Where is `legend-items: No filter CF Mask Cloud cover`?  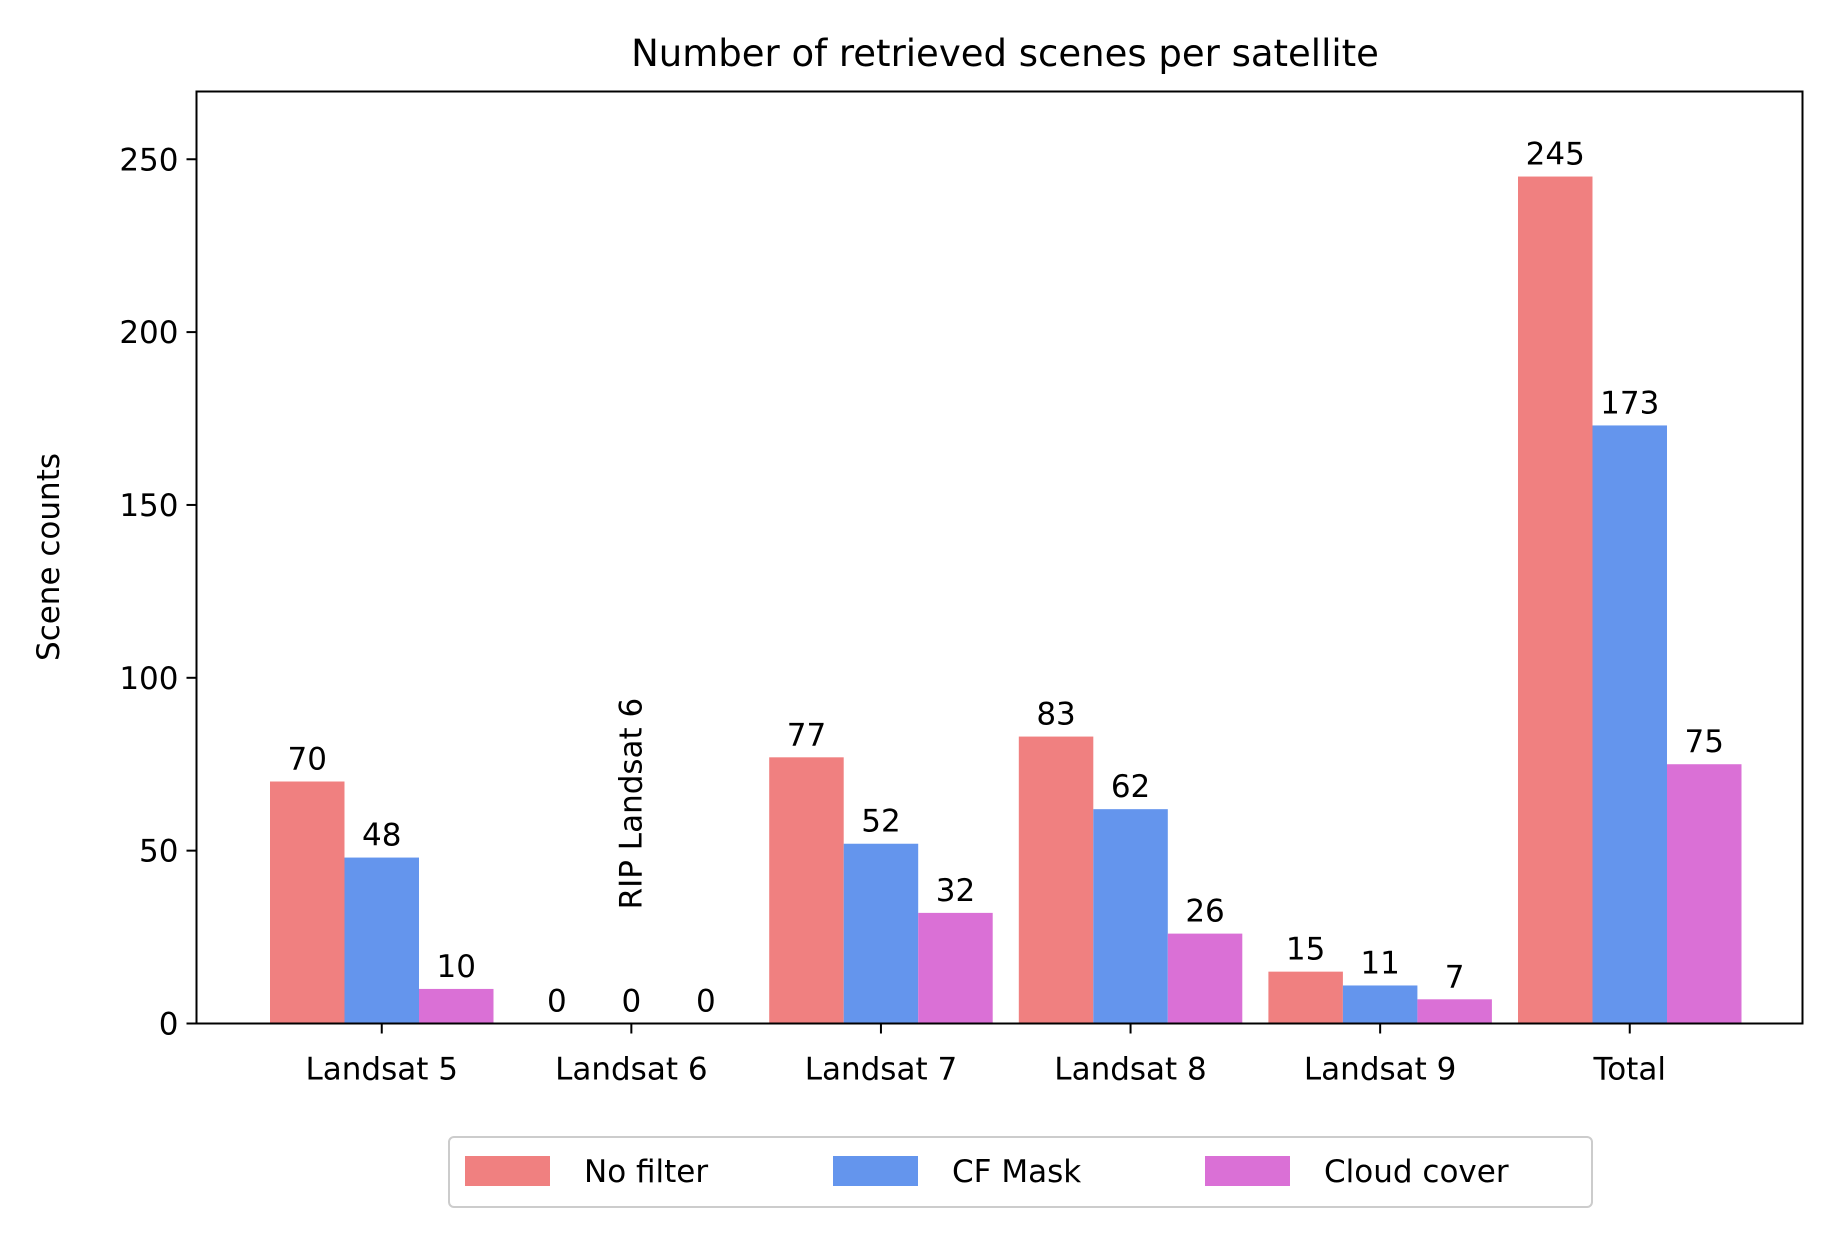 legend-items: No filter CF Mask Cloud cover is located at coordinates (987, 1172).